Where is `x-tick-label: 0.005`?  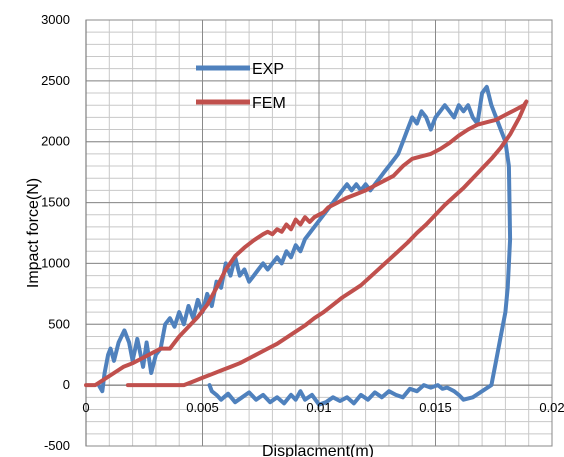
x-tick-label: 0.005 is located at coordinates (202, 407).